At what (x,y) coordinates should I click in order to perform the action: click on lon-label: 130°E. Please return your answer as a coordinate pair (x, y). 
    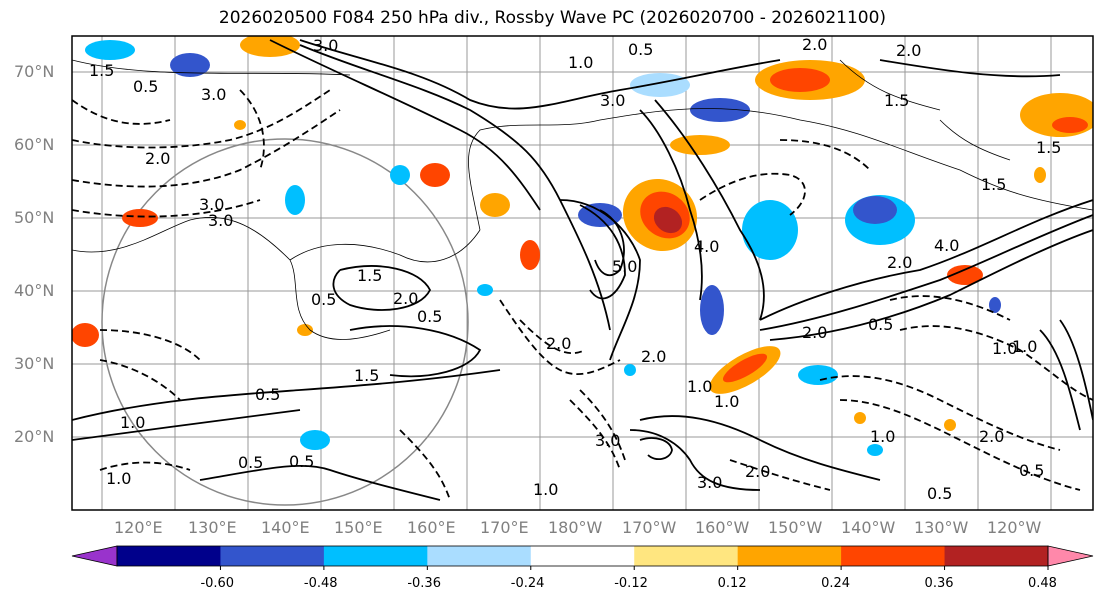
    Looking at the image, I should click on (212, 527).